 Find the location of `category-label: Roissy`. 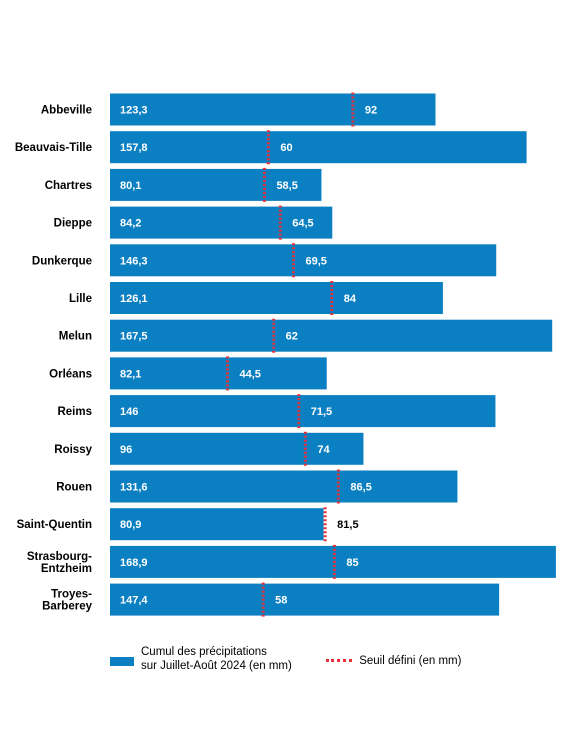

category-label: Roissy is located at coordinates (73, 450).